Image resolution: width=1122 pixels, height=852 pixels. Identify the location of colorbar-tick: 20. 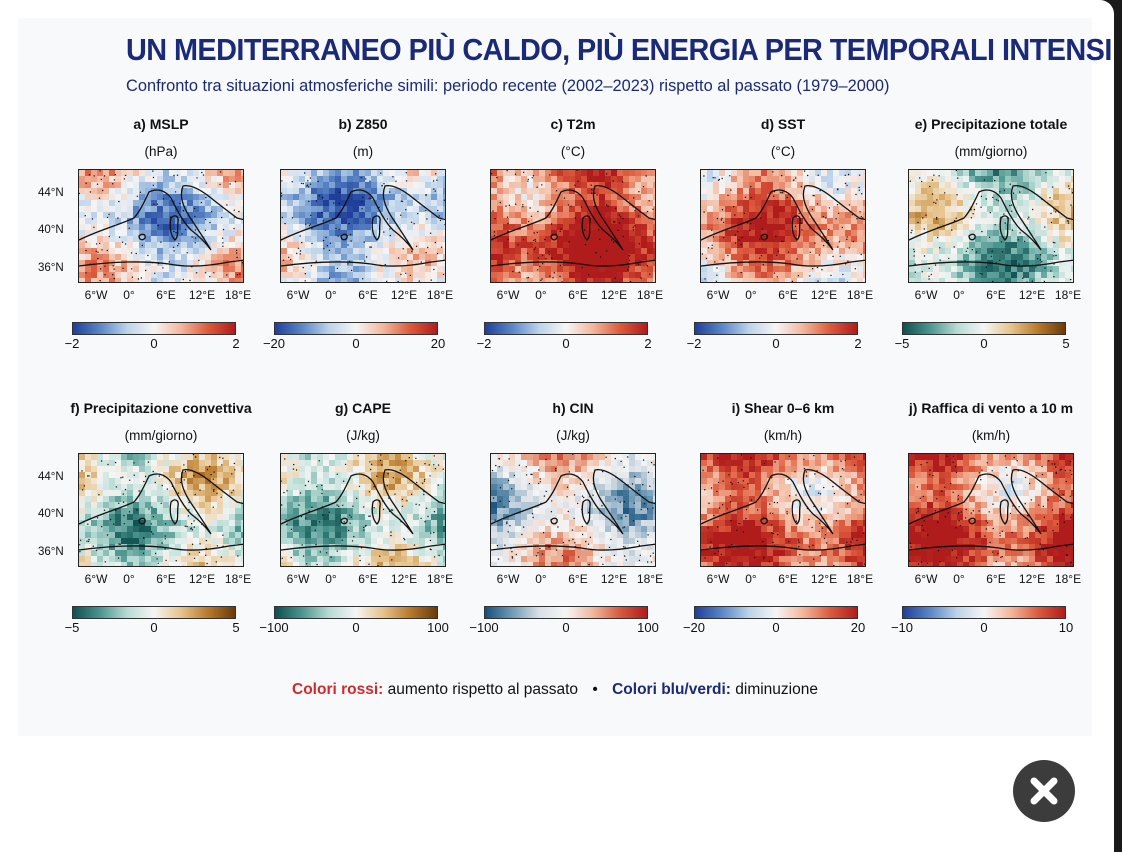
(858, 627).